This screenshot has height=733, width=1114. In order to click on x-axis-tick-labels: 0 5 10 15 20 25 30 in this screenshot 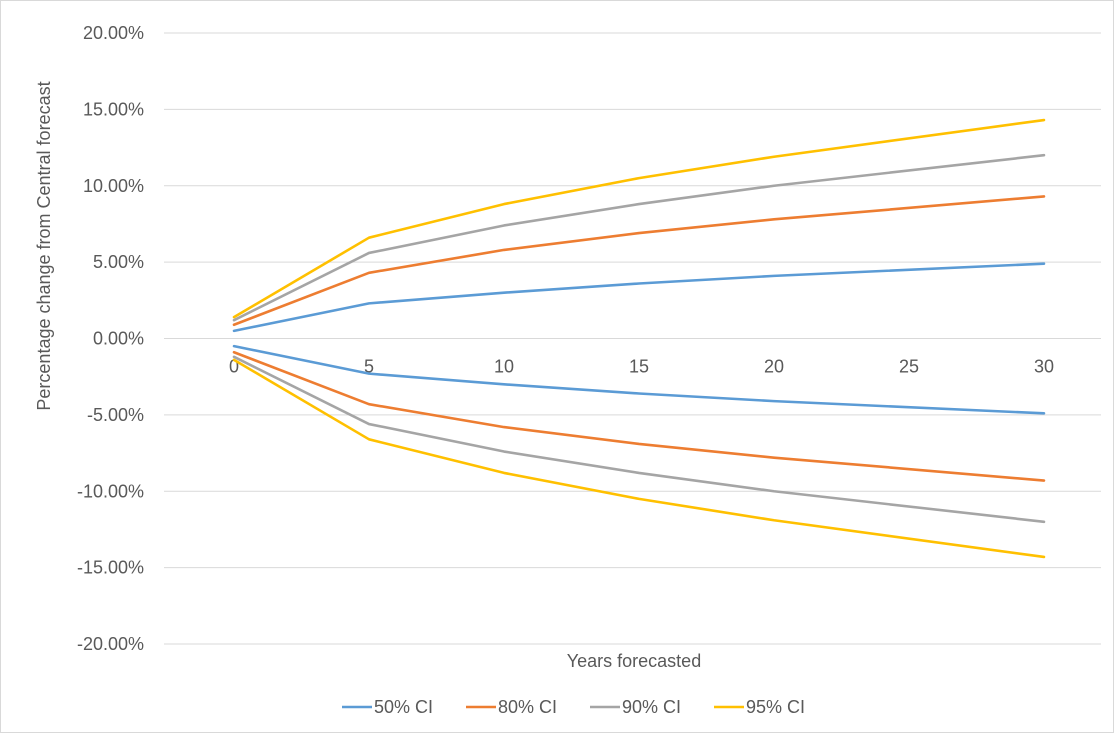, I will do `click(641, 367)`.